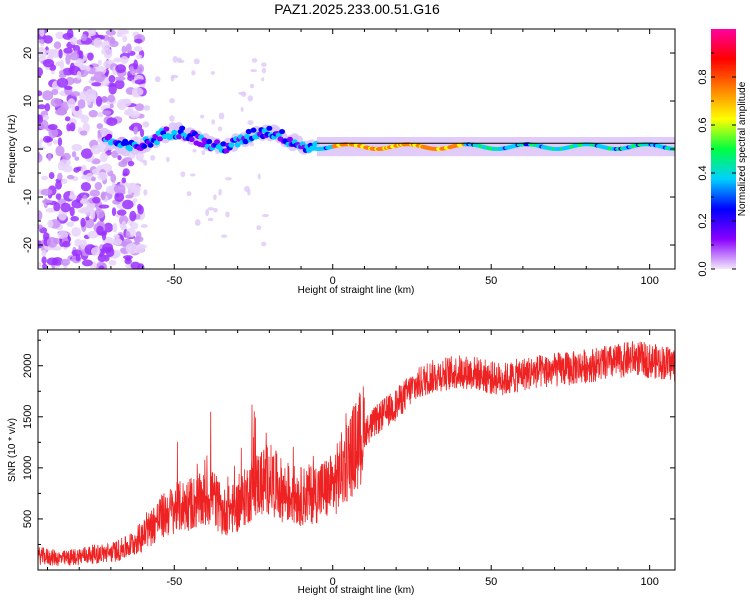  What do you see at coordinates (703, 220) in the screenshot?
I see `colorbar-tick-label: 0.2` at bounding box center [703, 220].